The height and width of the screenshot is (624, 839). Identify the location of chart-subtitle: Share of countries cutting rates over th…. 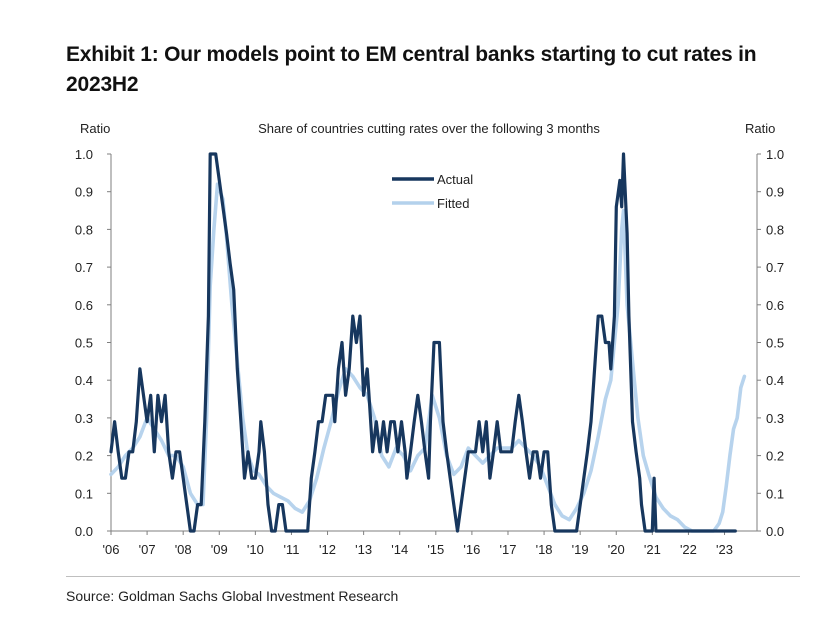
(429, 128).